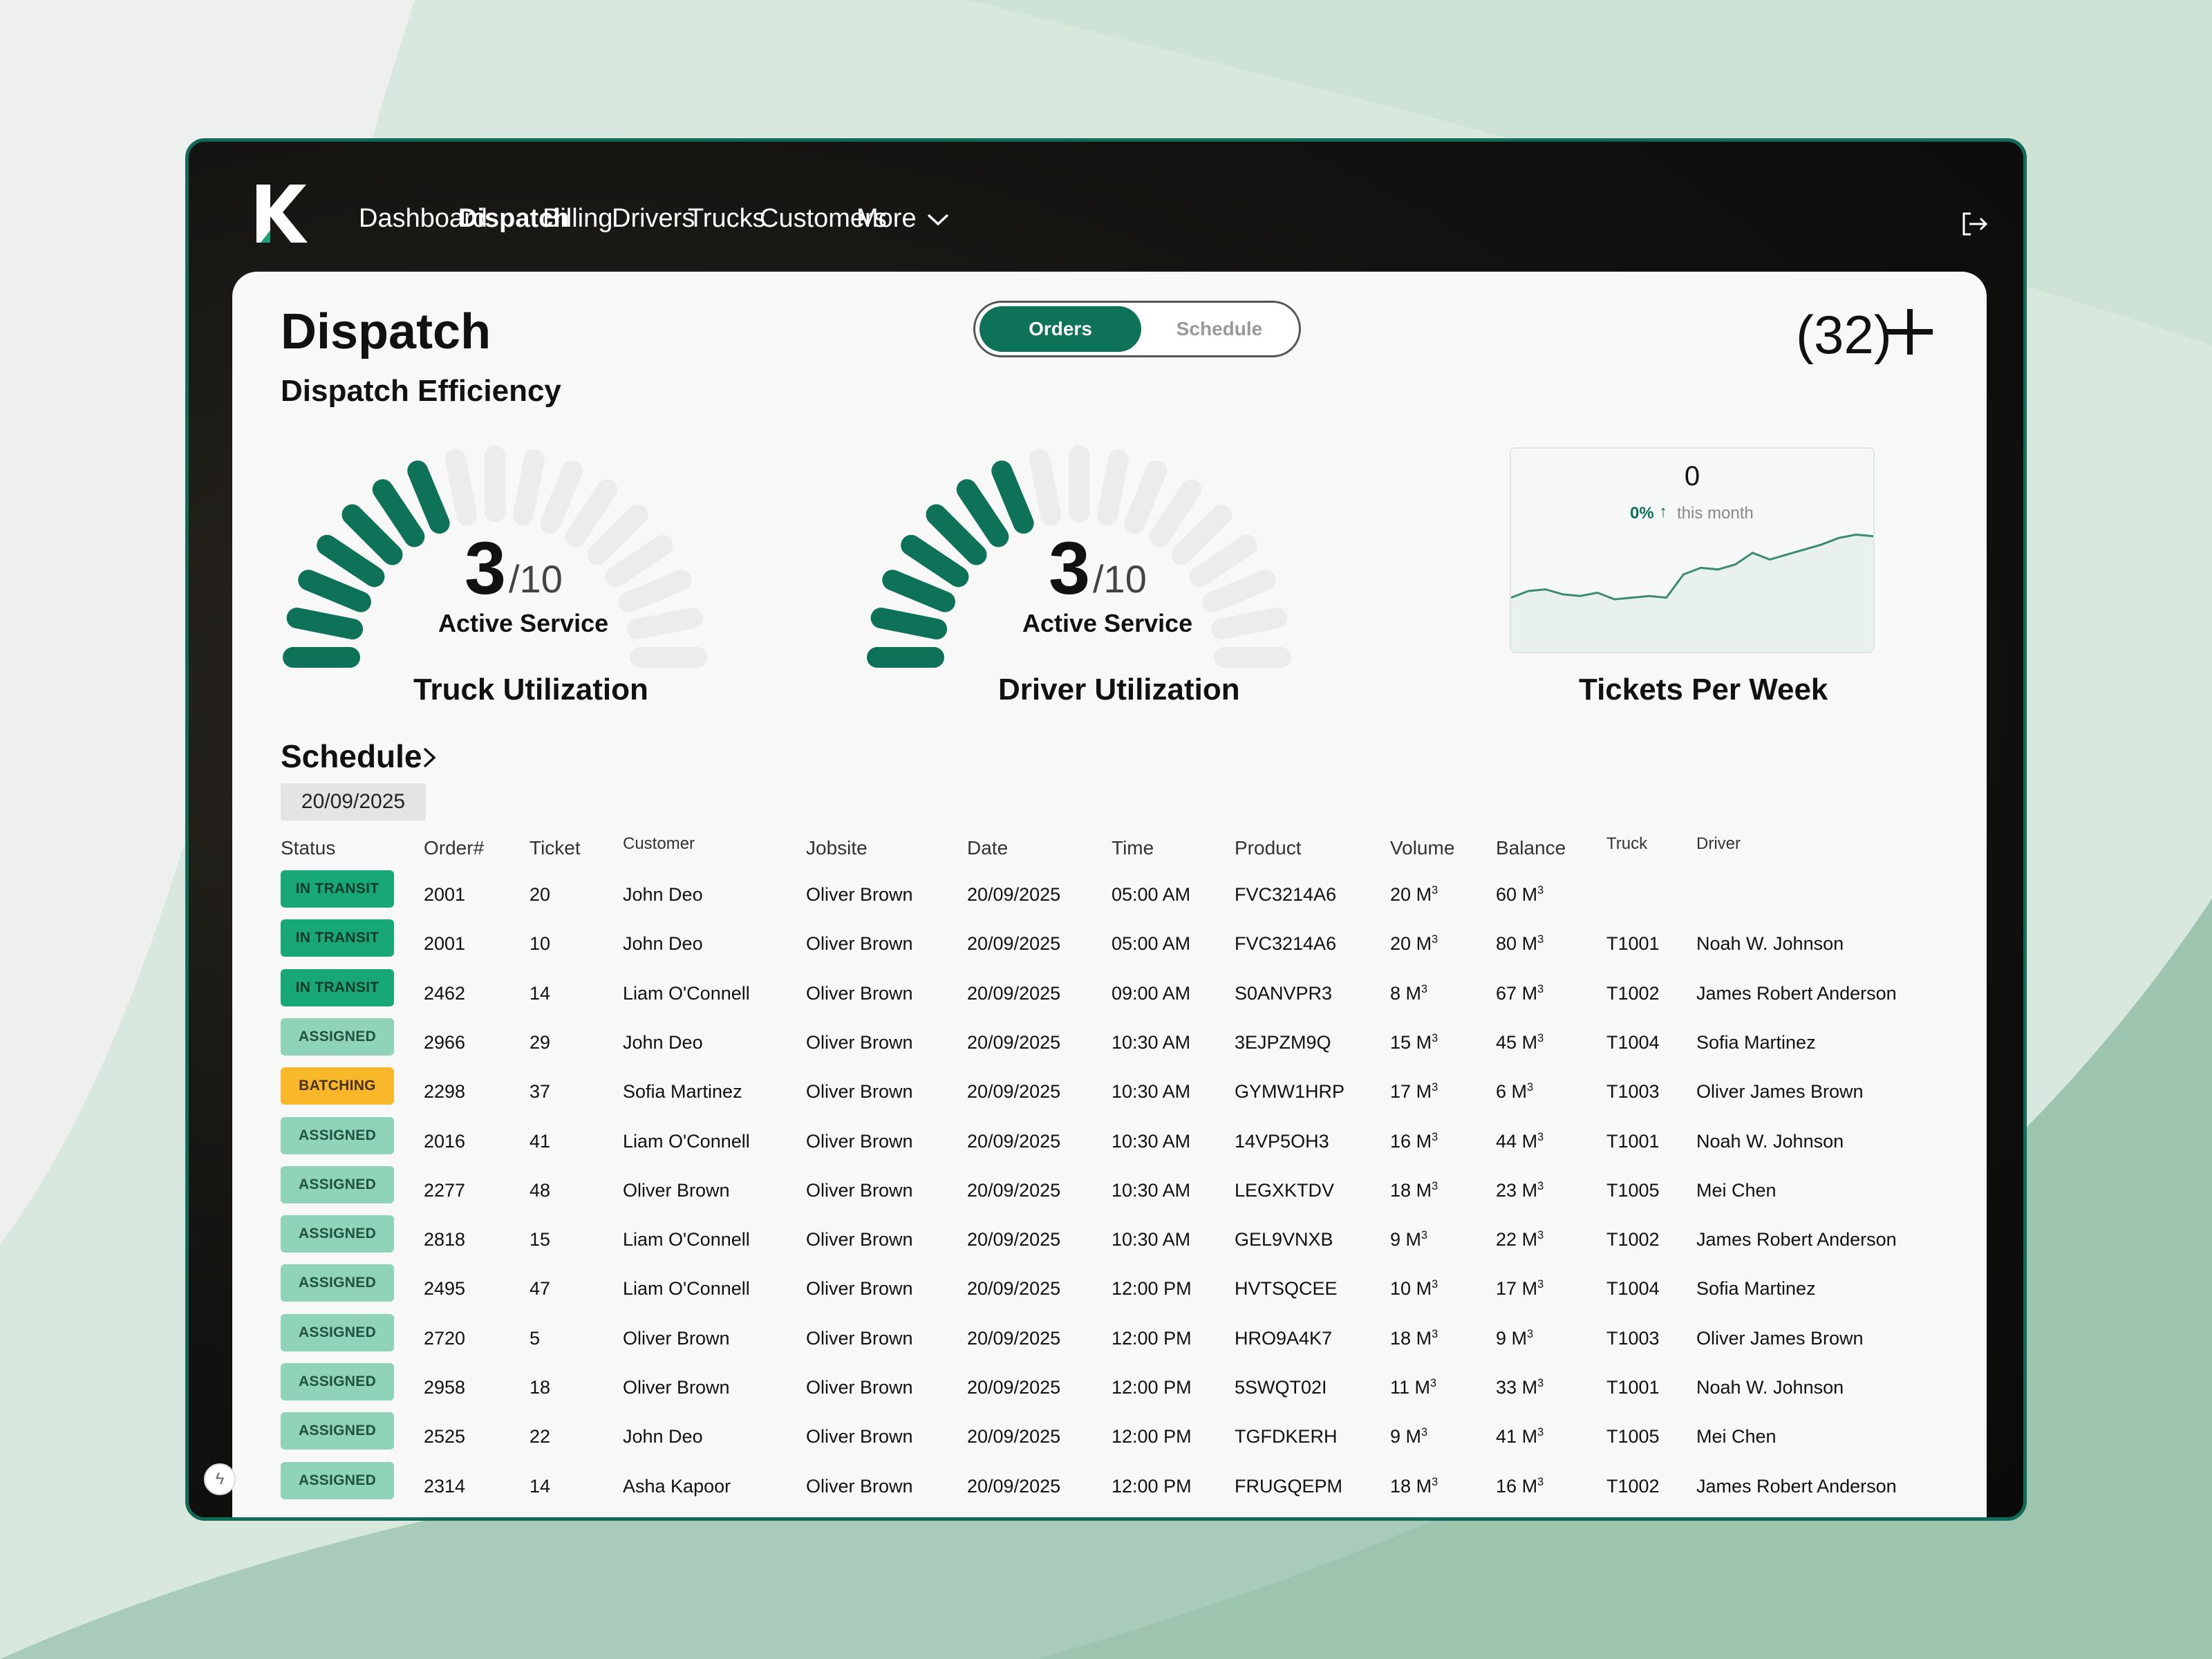  What do you see at coordinates (495, 554) in the screenshot?
I see `truck-utilization-gauge: 3 /10 Active Service` at bounding box center [495, 554].